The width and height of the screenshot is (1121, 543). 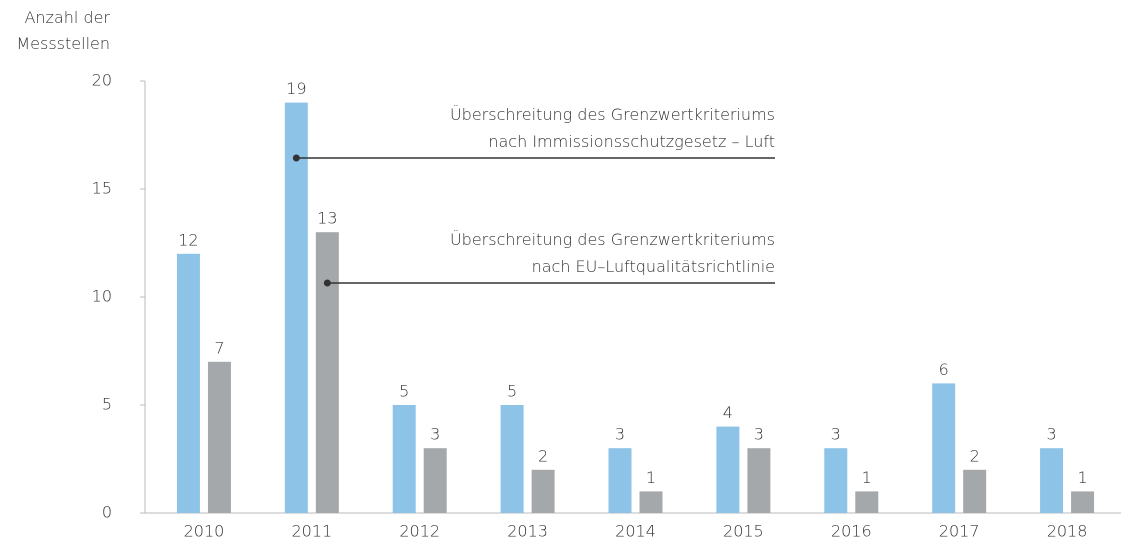 I want to click on x-tick-label: 2012, so click(x=419, y=531).